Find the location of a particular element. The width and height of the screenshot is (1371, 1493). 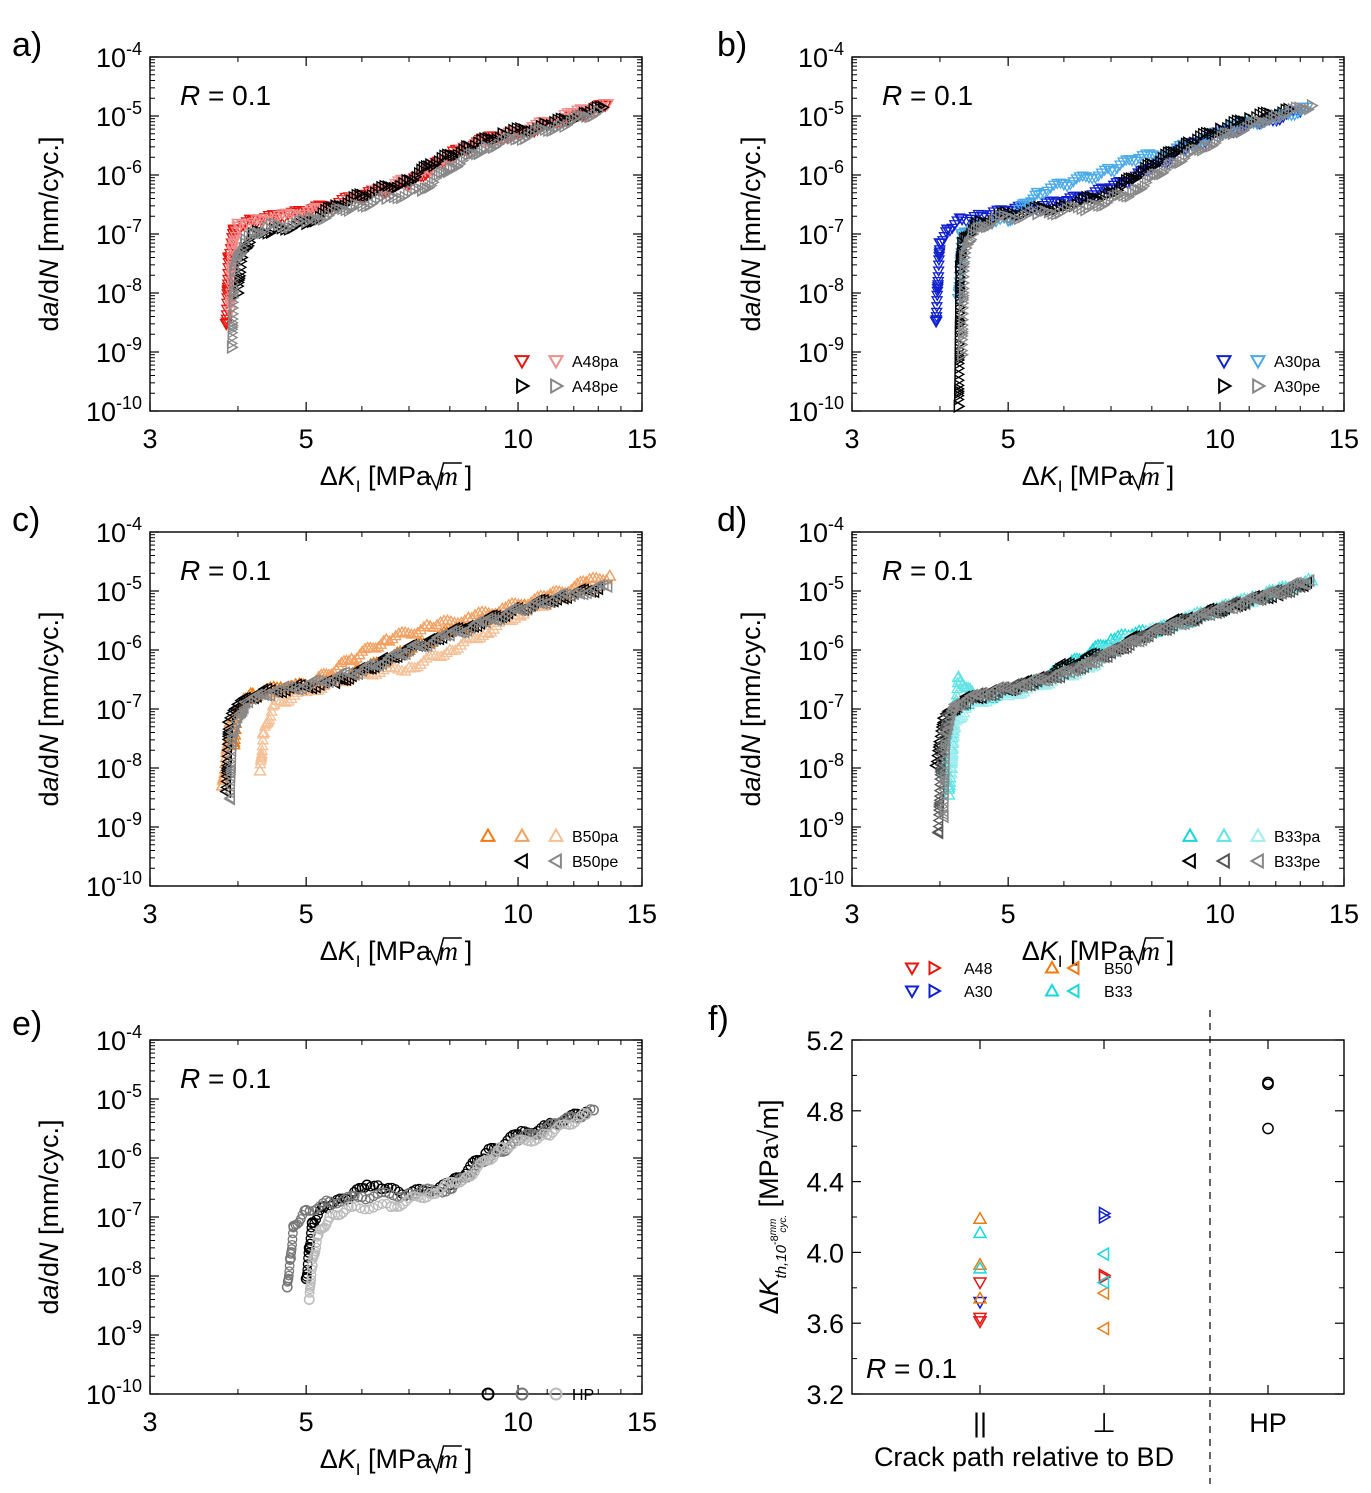

y-tick-label: 10⁻⁹ is located at coordinates (821, 351).